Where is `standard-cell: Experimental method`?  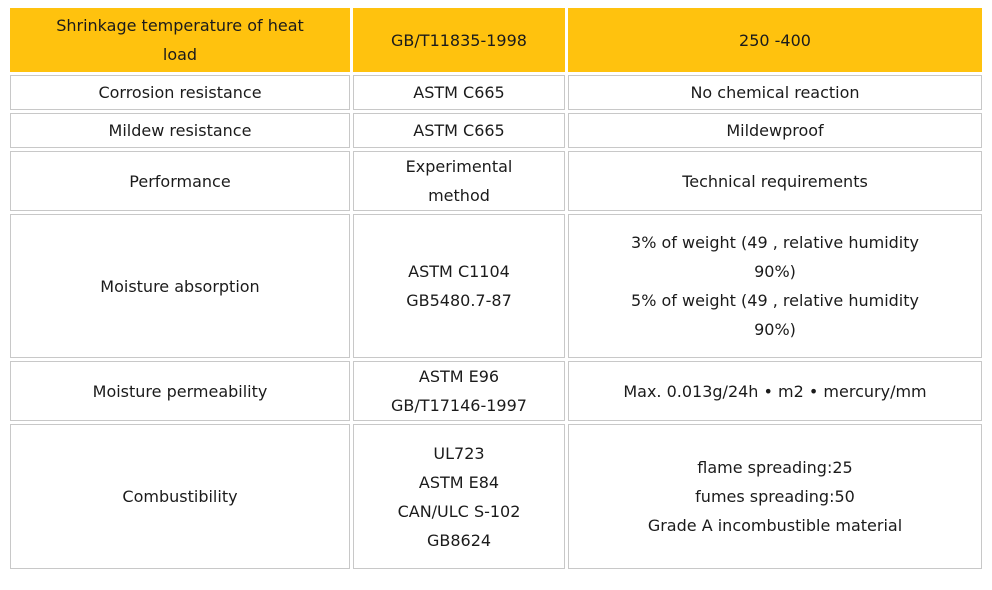 standard-cell: Experimental method is located at coordinates (459, 181).